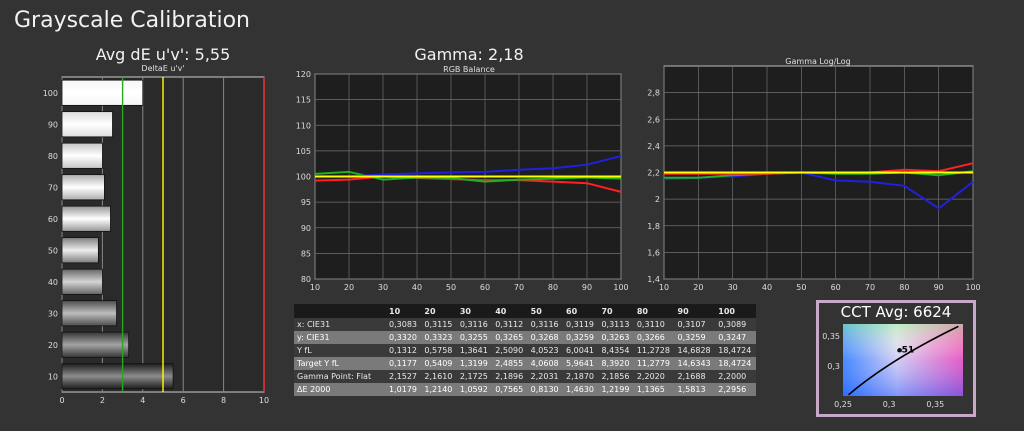 The image size is (1024, 431). Describe the element at coordinates (340, 337) in the screenshot. I see `table-row-label: y: CIE31` at that location.